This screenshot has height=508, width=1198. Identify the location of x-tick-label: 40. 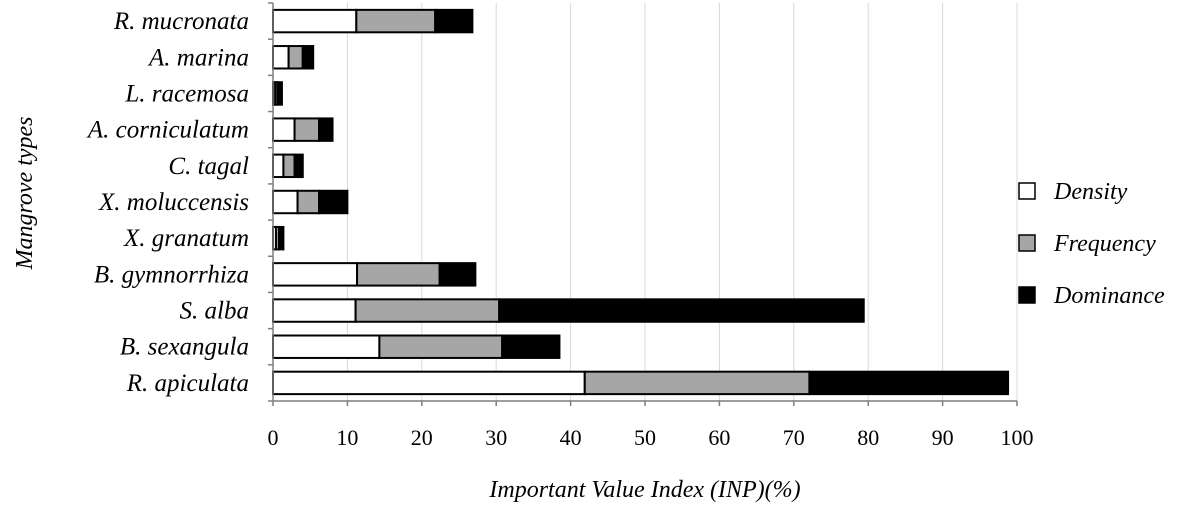
(571, 437).